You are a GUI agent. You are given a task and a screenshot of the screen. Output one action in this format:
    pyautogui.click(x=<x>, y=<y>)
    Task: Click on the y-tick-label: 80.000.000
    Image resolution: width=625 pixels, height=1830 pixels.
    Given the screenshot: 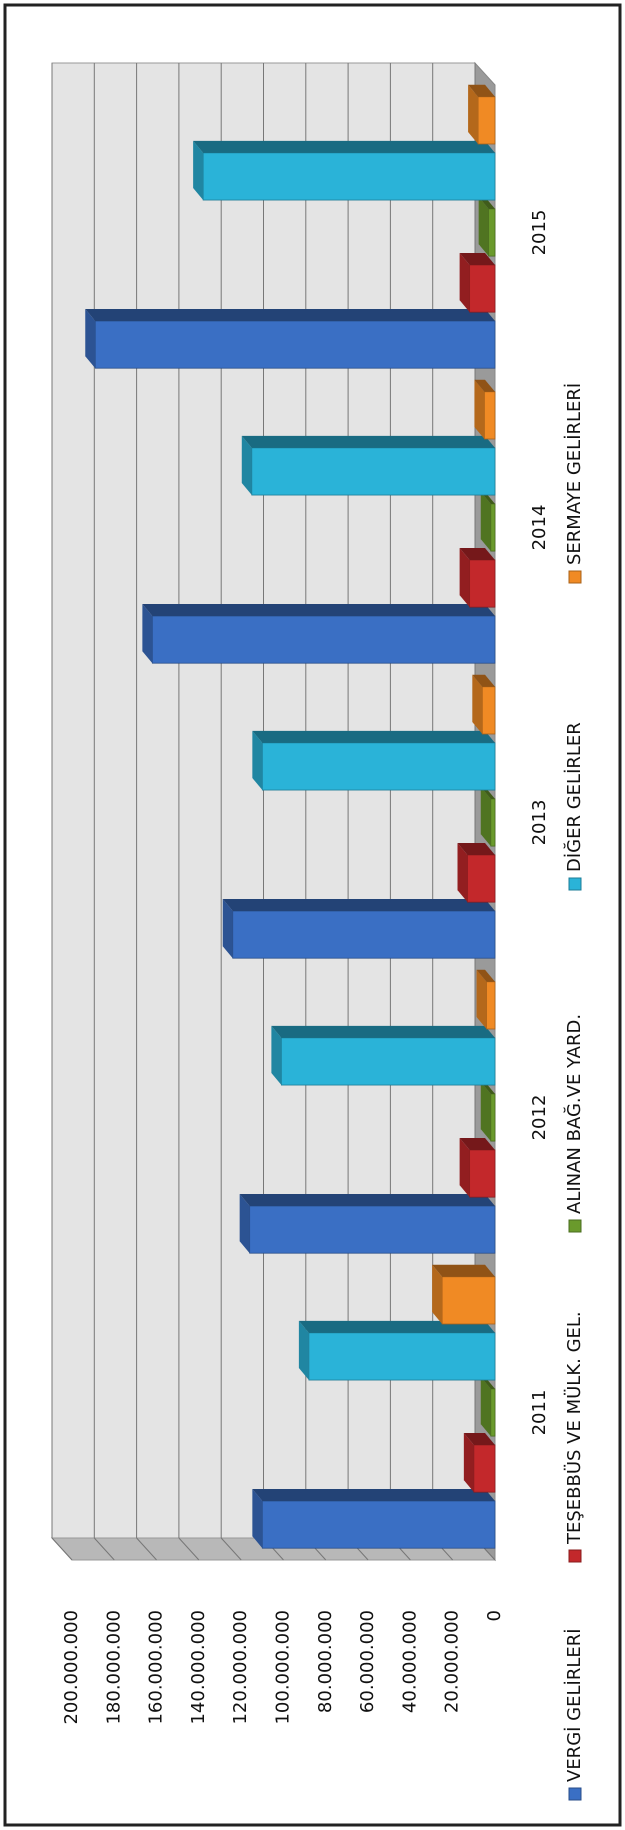 What is the action you would take?
    pyautogui.click(x=325, y=1661)
    